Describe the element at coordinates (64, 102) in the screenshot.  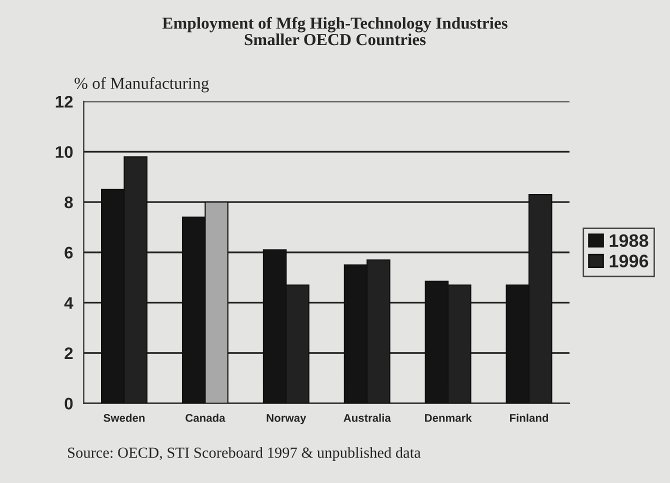
I see `y-tick-label: 12` at that location.